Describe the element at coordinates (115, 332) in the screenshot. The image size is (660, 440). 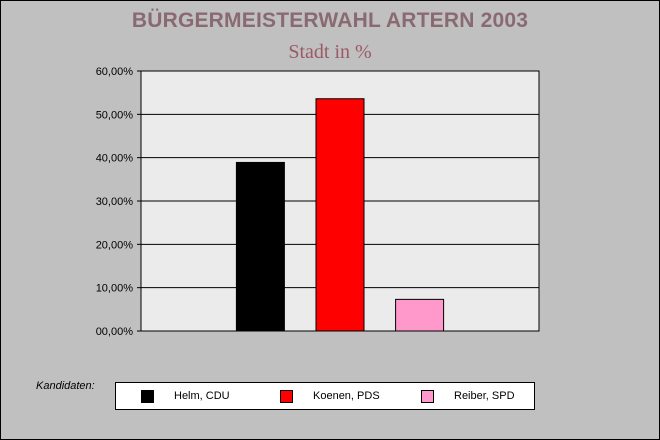
I see `y-tick-label: 00,00%` at that location.